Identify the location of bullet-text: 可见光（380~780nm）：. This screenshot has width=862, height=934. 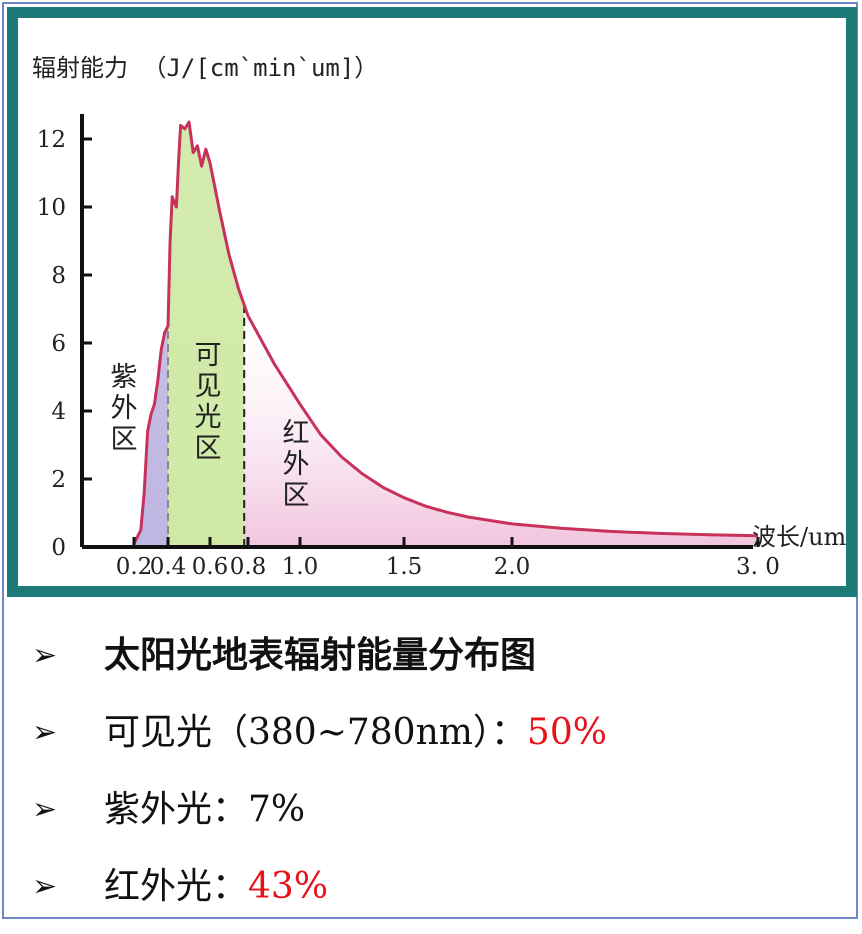
(315, 732).